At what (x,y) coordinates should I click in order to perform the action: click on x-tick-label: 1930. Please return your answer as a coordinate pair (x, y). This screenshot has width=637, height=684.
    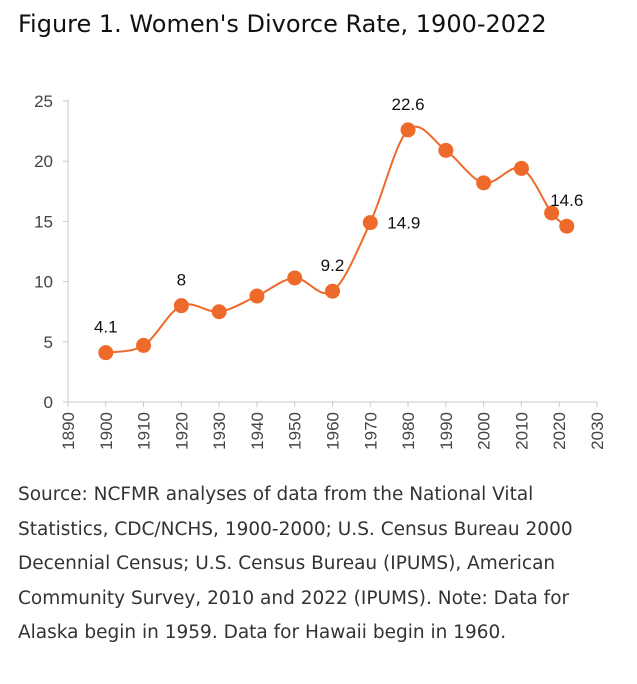
    Looking at the image, I should click on (219, 431).